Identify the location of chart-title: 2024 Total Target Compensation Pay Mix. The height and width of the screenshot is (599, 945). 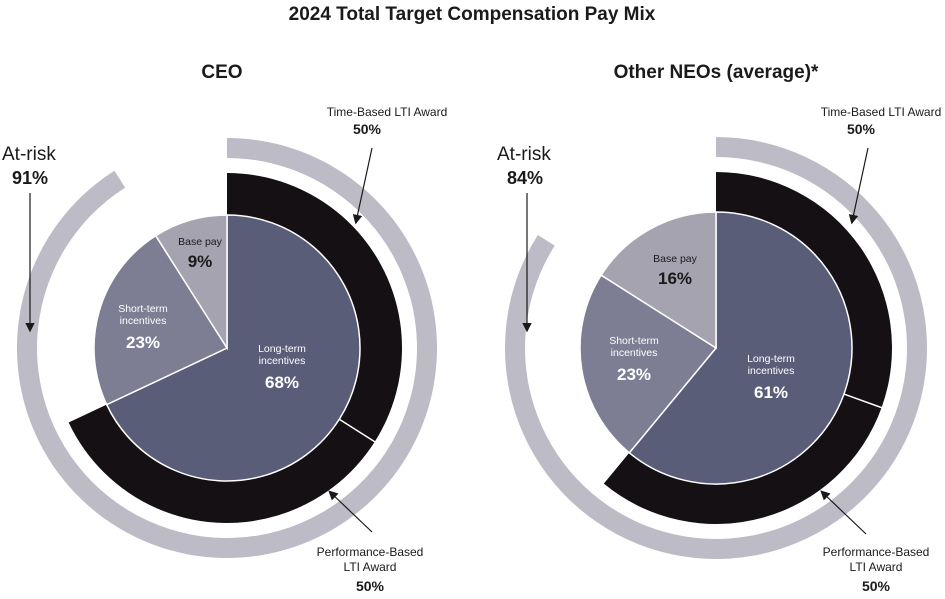
(472, 14).